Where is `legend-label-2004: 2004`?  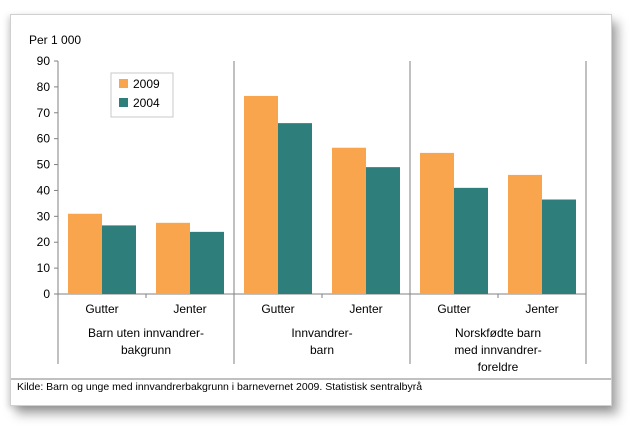 legend-label-2004: 2004 is located at coordinates (146, 103).